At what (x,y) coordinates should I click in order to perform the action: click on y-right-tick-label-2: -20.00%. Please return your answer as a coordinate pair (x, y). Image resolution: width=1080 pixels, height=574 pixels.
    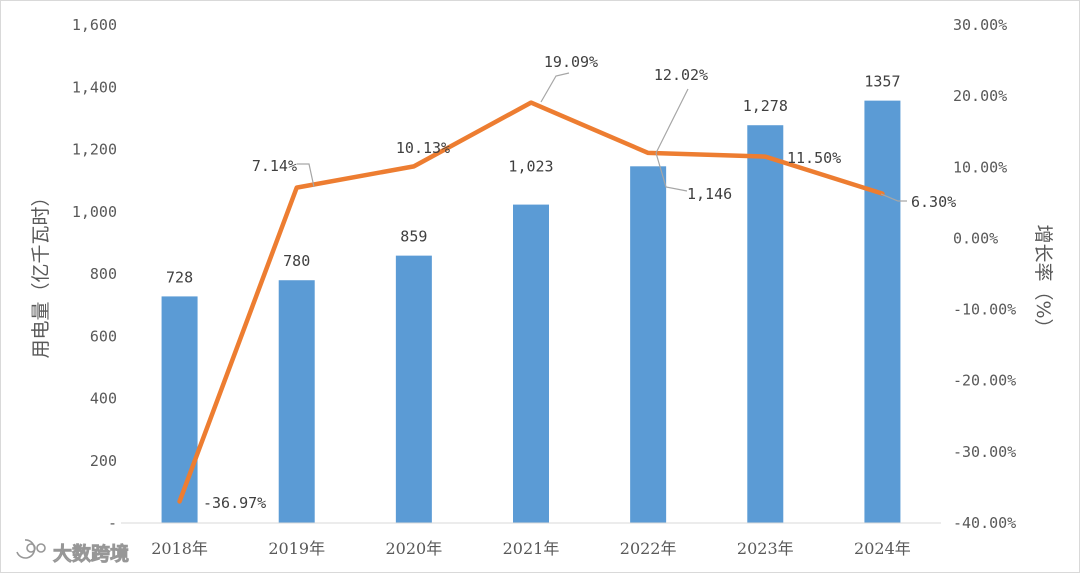
    Looking at the image, I should click on (984, 381).